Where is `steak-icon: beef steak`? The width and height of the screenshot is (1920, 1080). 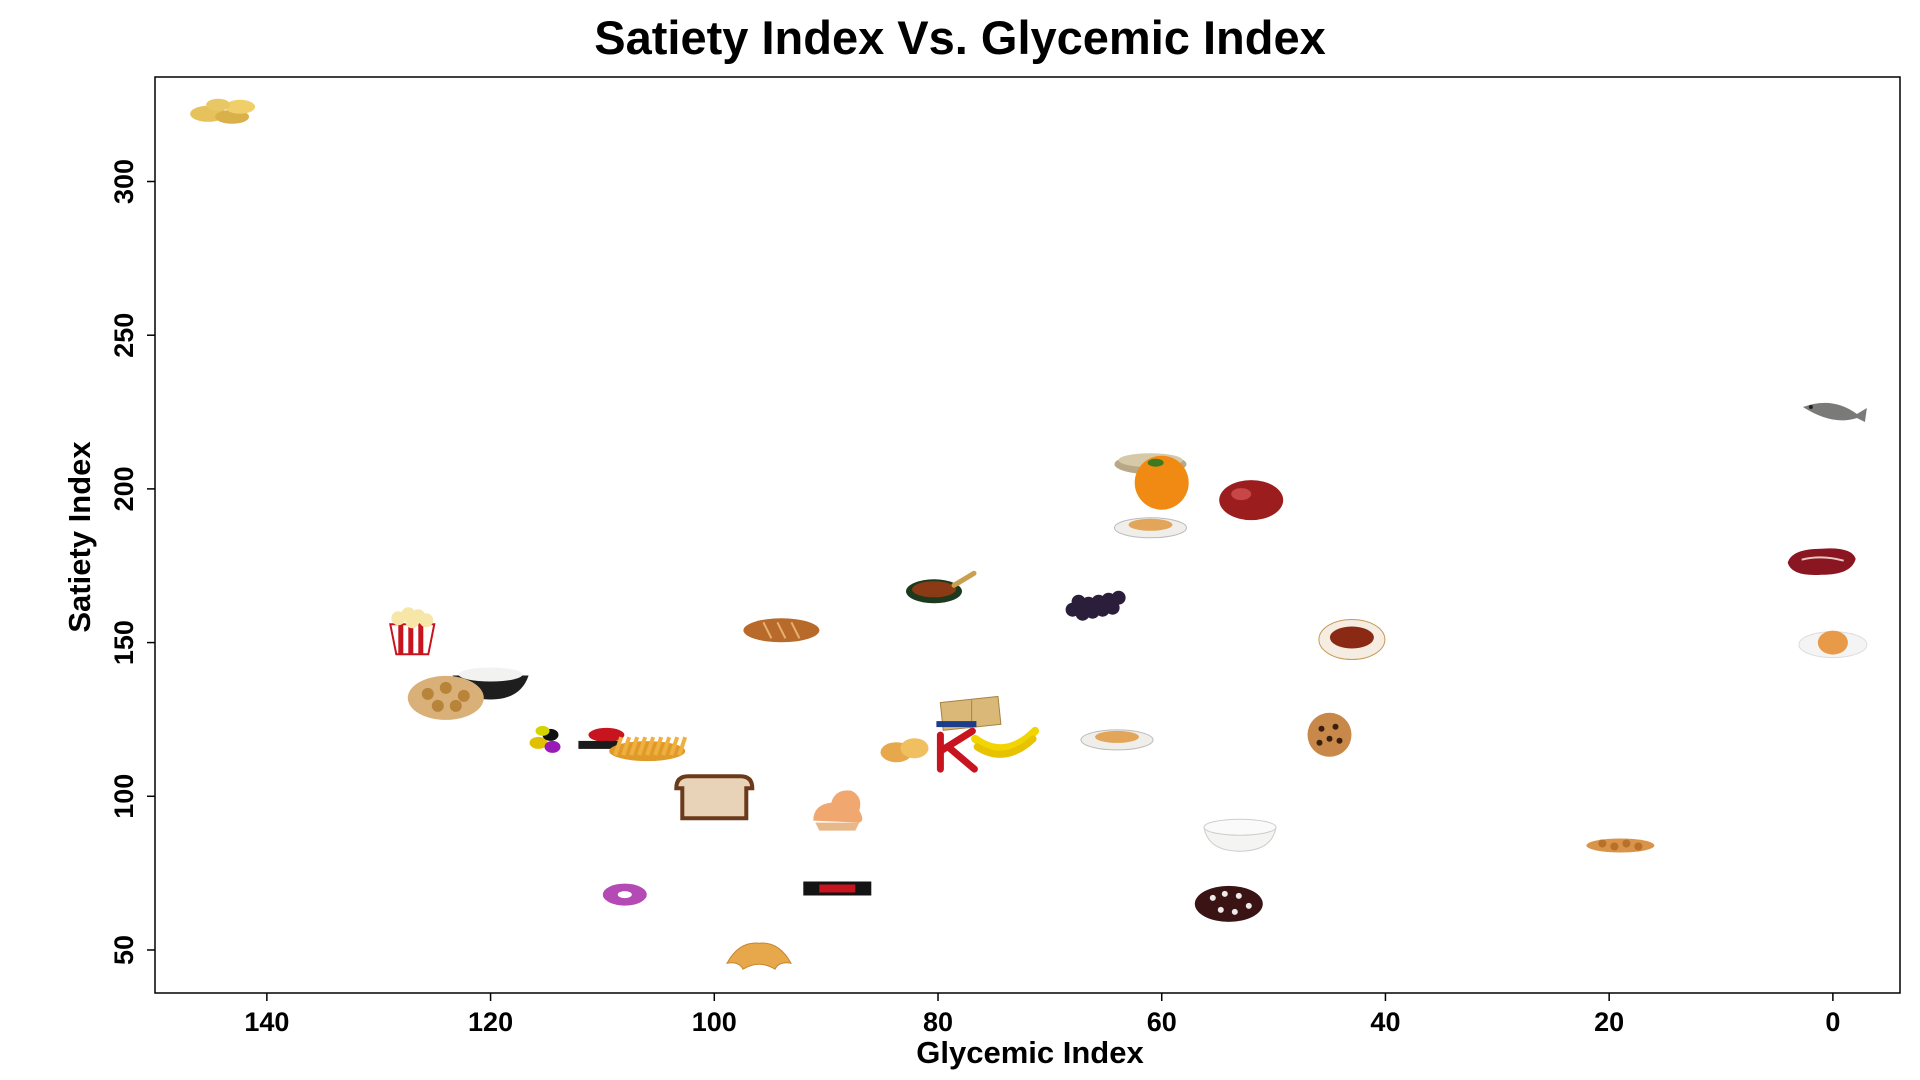 steak-icon: beef steak is located at coordinates (1821, 561).